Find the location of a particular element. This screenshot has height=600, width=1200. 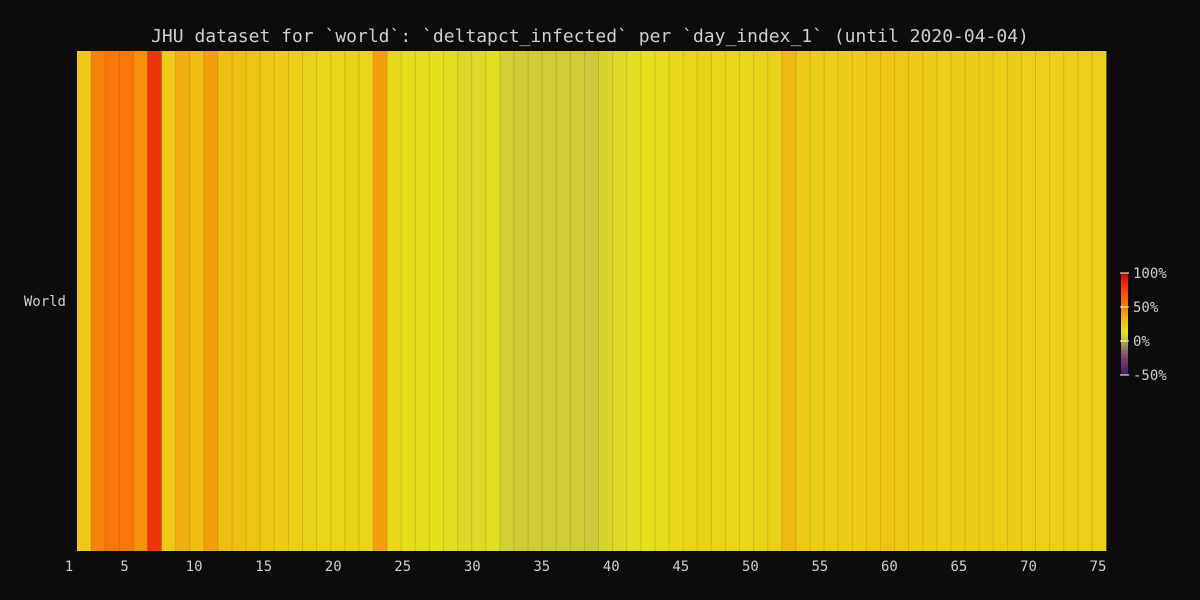

x-tick-label: 5 is located at coordinates (124, 567).